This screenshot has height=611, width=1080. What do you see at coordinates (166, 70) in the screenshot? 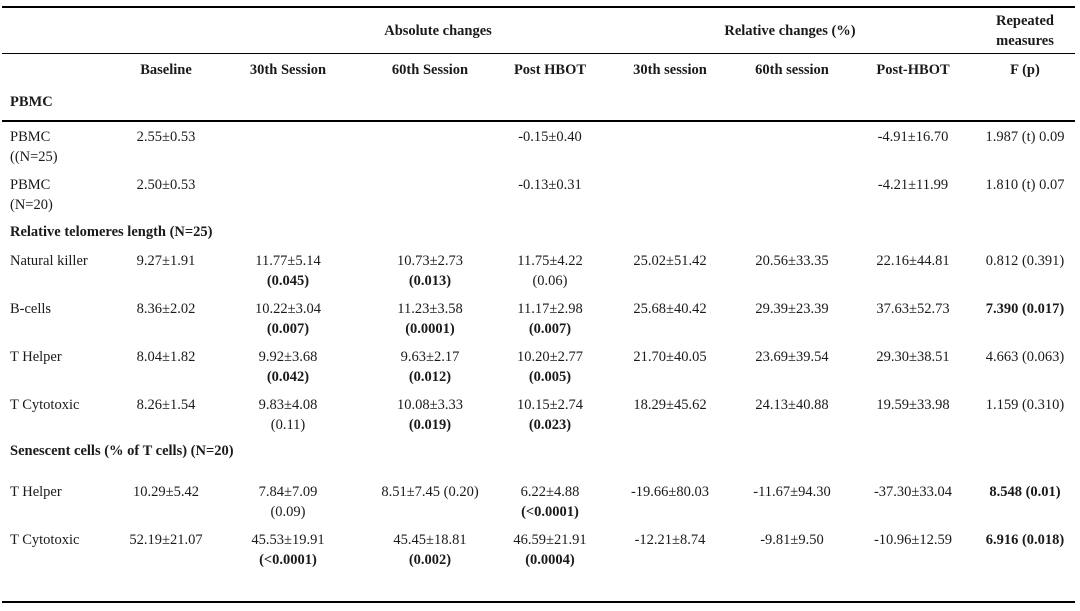
I see `col-header-baseline: Baseline` at bounding box center [166, 70].